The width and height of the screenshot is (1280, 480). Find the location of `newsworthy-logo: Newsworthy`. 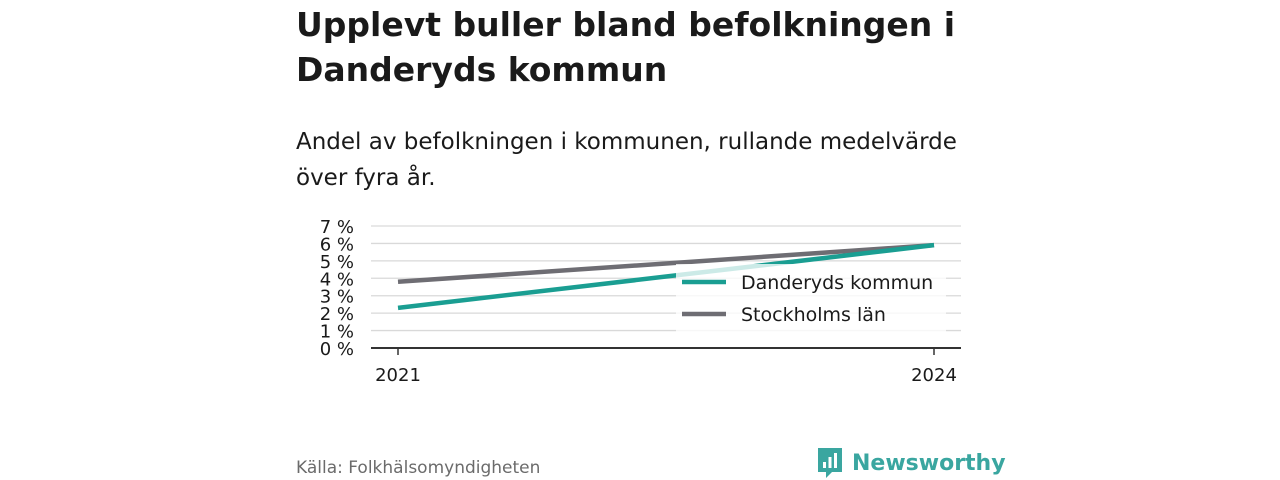

newsworthy-logo: Newsworthy is located at coordinates (911, 463).